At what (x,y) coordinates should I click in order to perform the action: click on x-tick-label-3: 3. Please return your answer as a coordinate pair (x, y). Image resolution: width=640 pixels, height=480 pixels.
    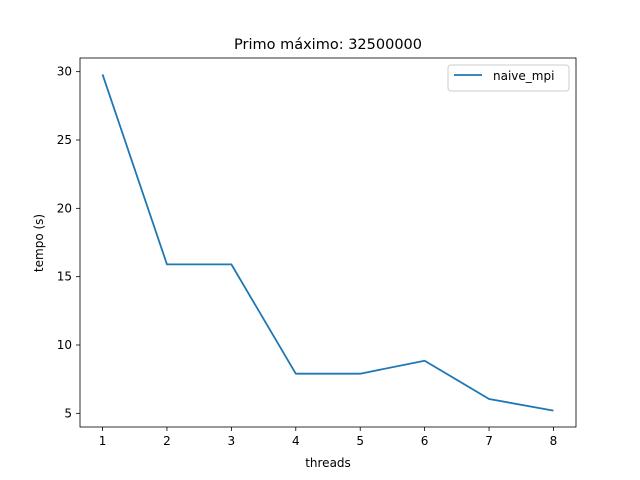
    Looking at the image, I should click on (232, 441).